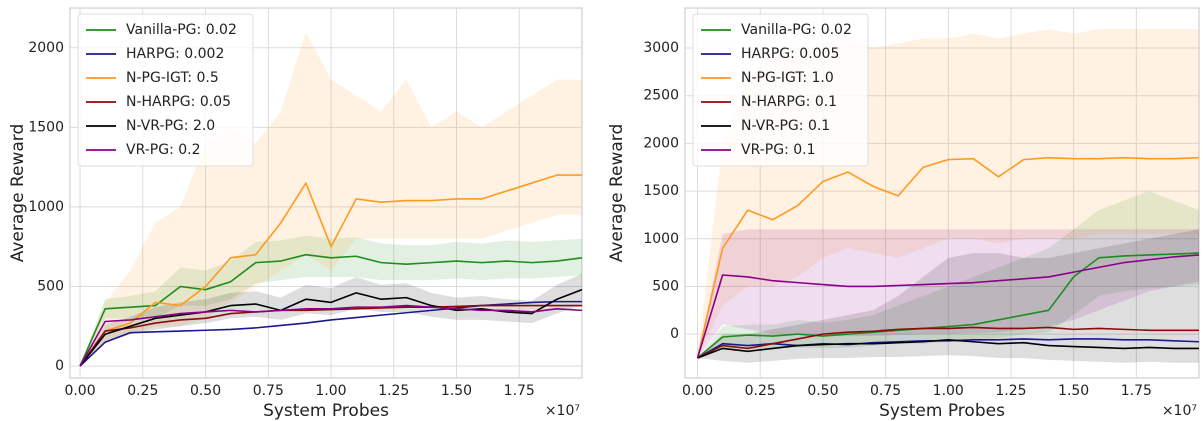 The width and height of the screenshot is (1203, 421). What do you see at coordinates (170, 126) in the screenshot?
I see `legend-label: N-VR-PG: 2.0` at bounding box center [170, 126].